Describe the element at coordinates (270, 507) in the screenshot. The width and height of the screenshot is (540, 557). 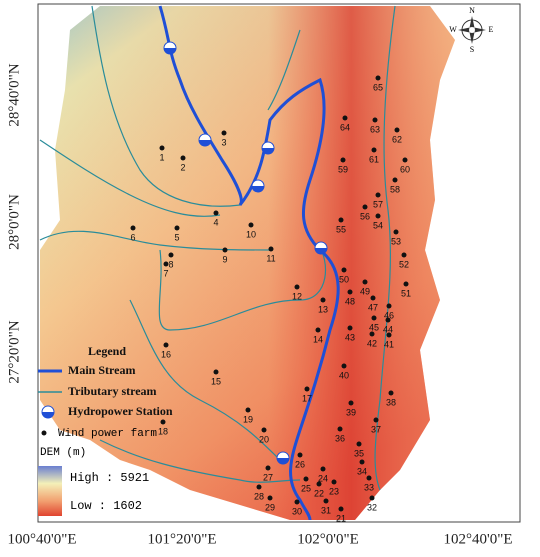
I see `wind-farm-label: 29` at that location.